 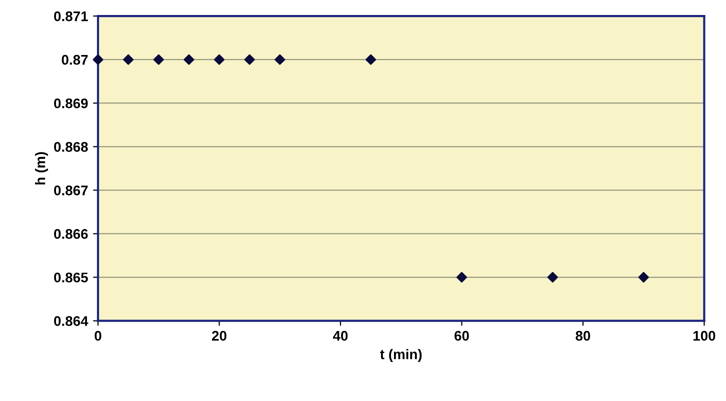 I want to click on y-axis-title: h (m), so click(x=41, y=168).